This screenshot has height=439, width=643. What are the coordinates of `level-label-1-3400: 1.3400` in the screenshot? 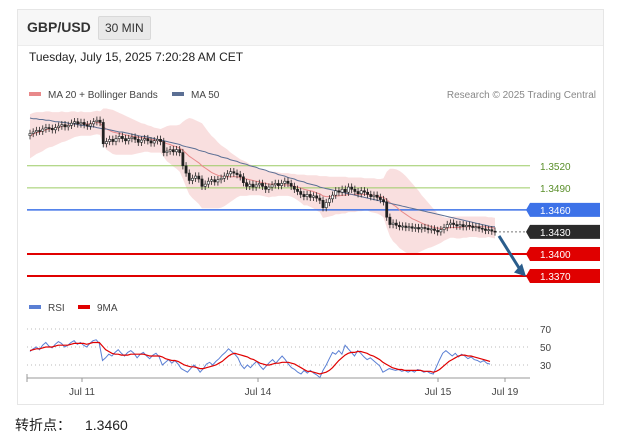 It's located at (555, 255).